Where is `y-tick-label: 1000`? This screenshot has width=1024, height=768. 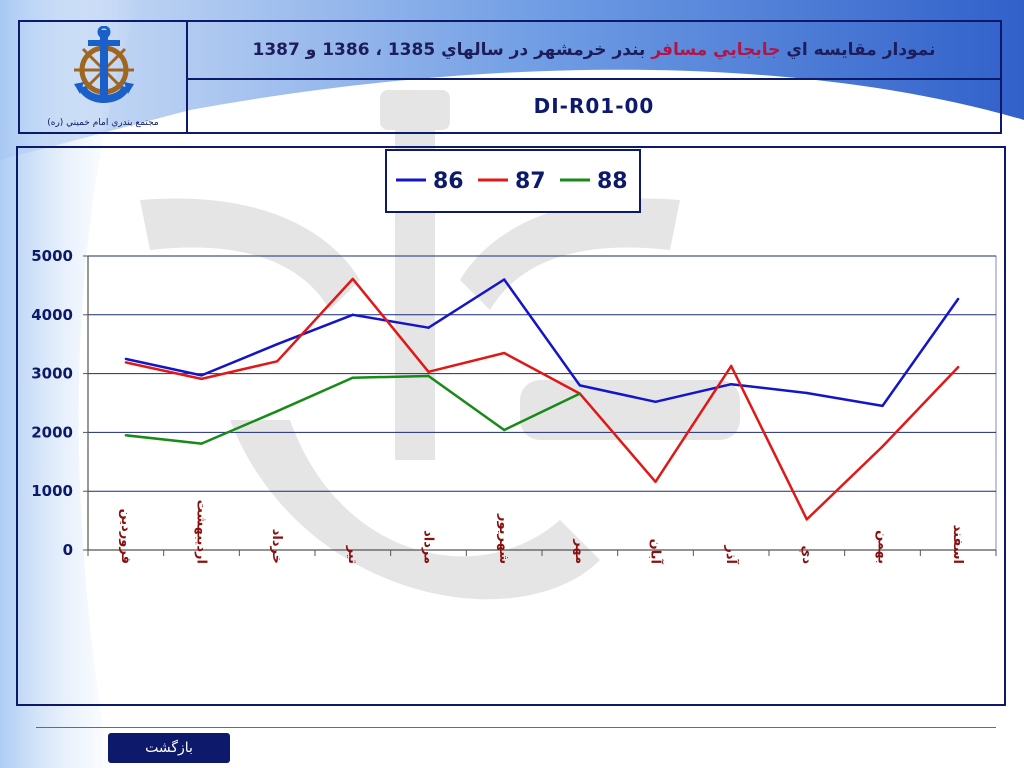 y-tick-label: 1000 is located at coordinates (52, 491).